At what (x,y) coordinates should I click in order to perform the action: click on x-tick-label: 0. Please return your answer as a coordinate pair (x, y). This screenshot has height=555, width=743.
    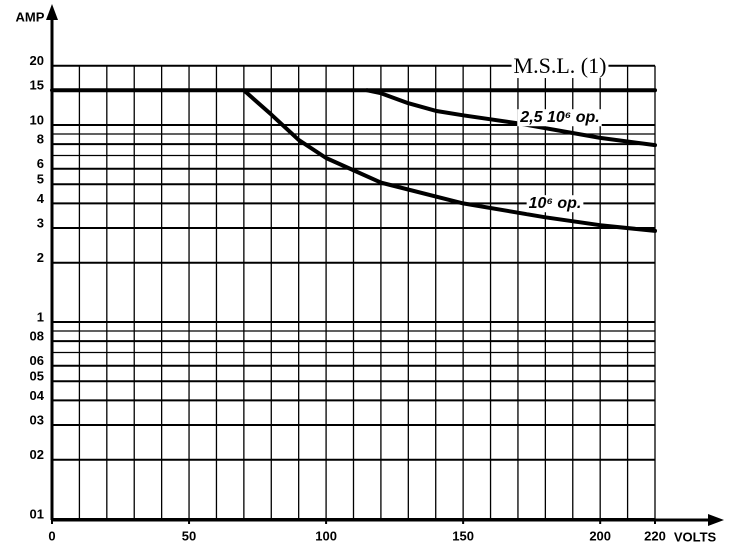
    Looking at the image, I should click on (51, 535).